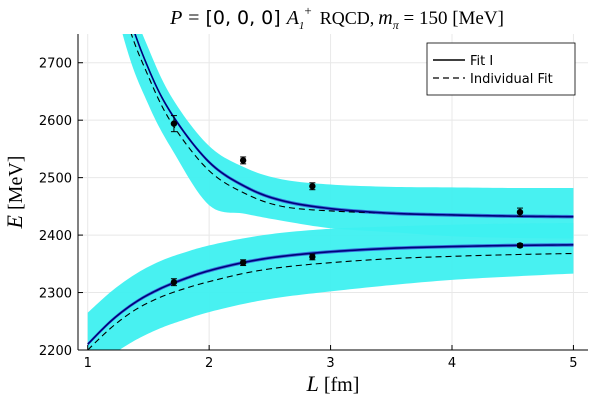  What do you see at coordinates (55, 294) in the screenshot?
I see `y-tick-label: 2300` at bounding box center [55, 294].